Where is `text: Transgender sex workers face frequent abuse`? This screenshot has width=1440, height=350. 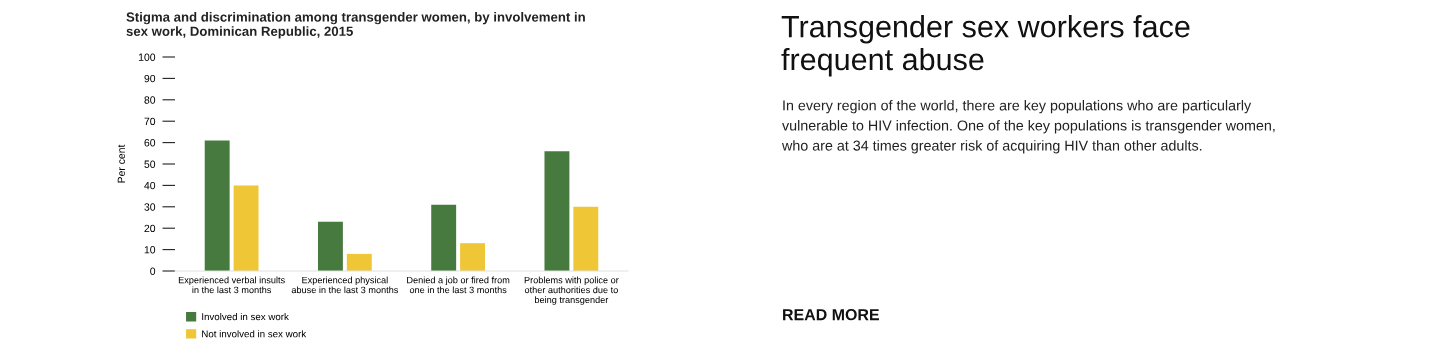 text: Transgender sex workers face frequent abuse is located at coordinates (985, 46).